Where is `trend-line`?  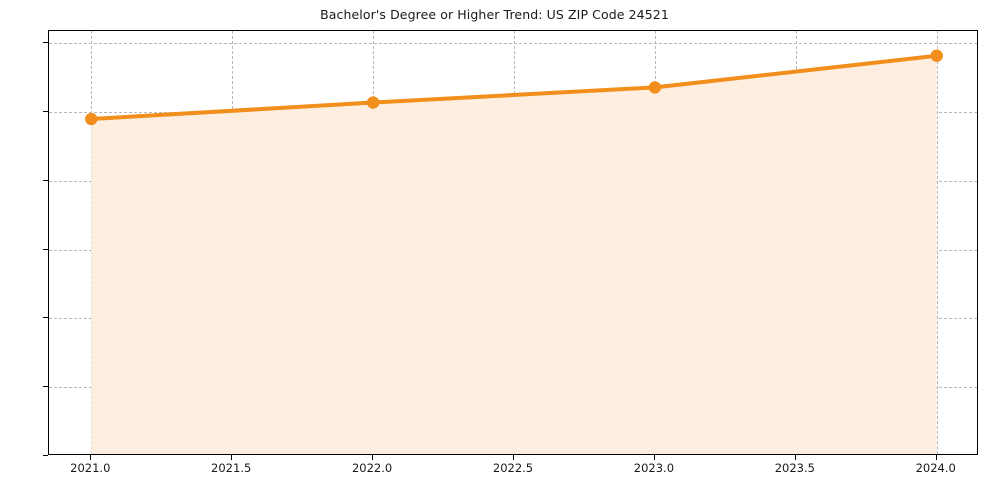
trend-line is located at coordinates (514, 87).